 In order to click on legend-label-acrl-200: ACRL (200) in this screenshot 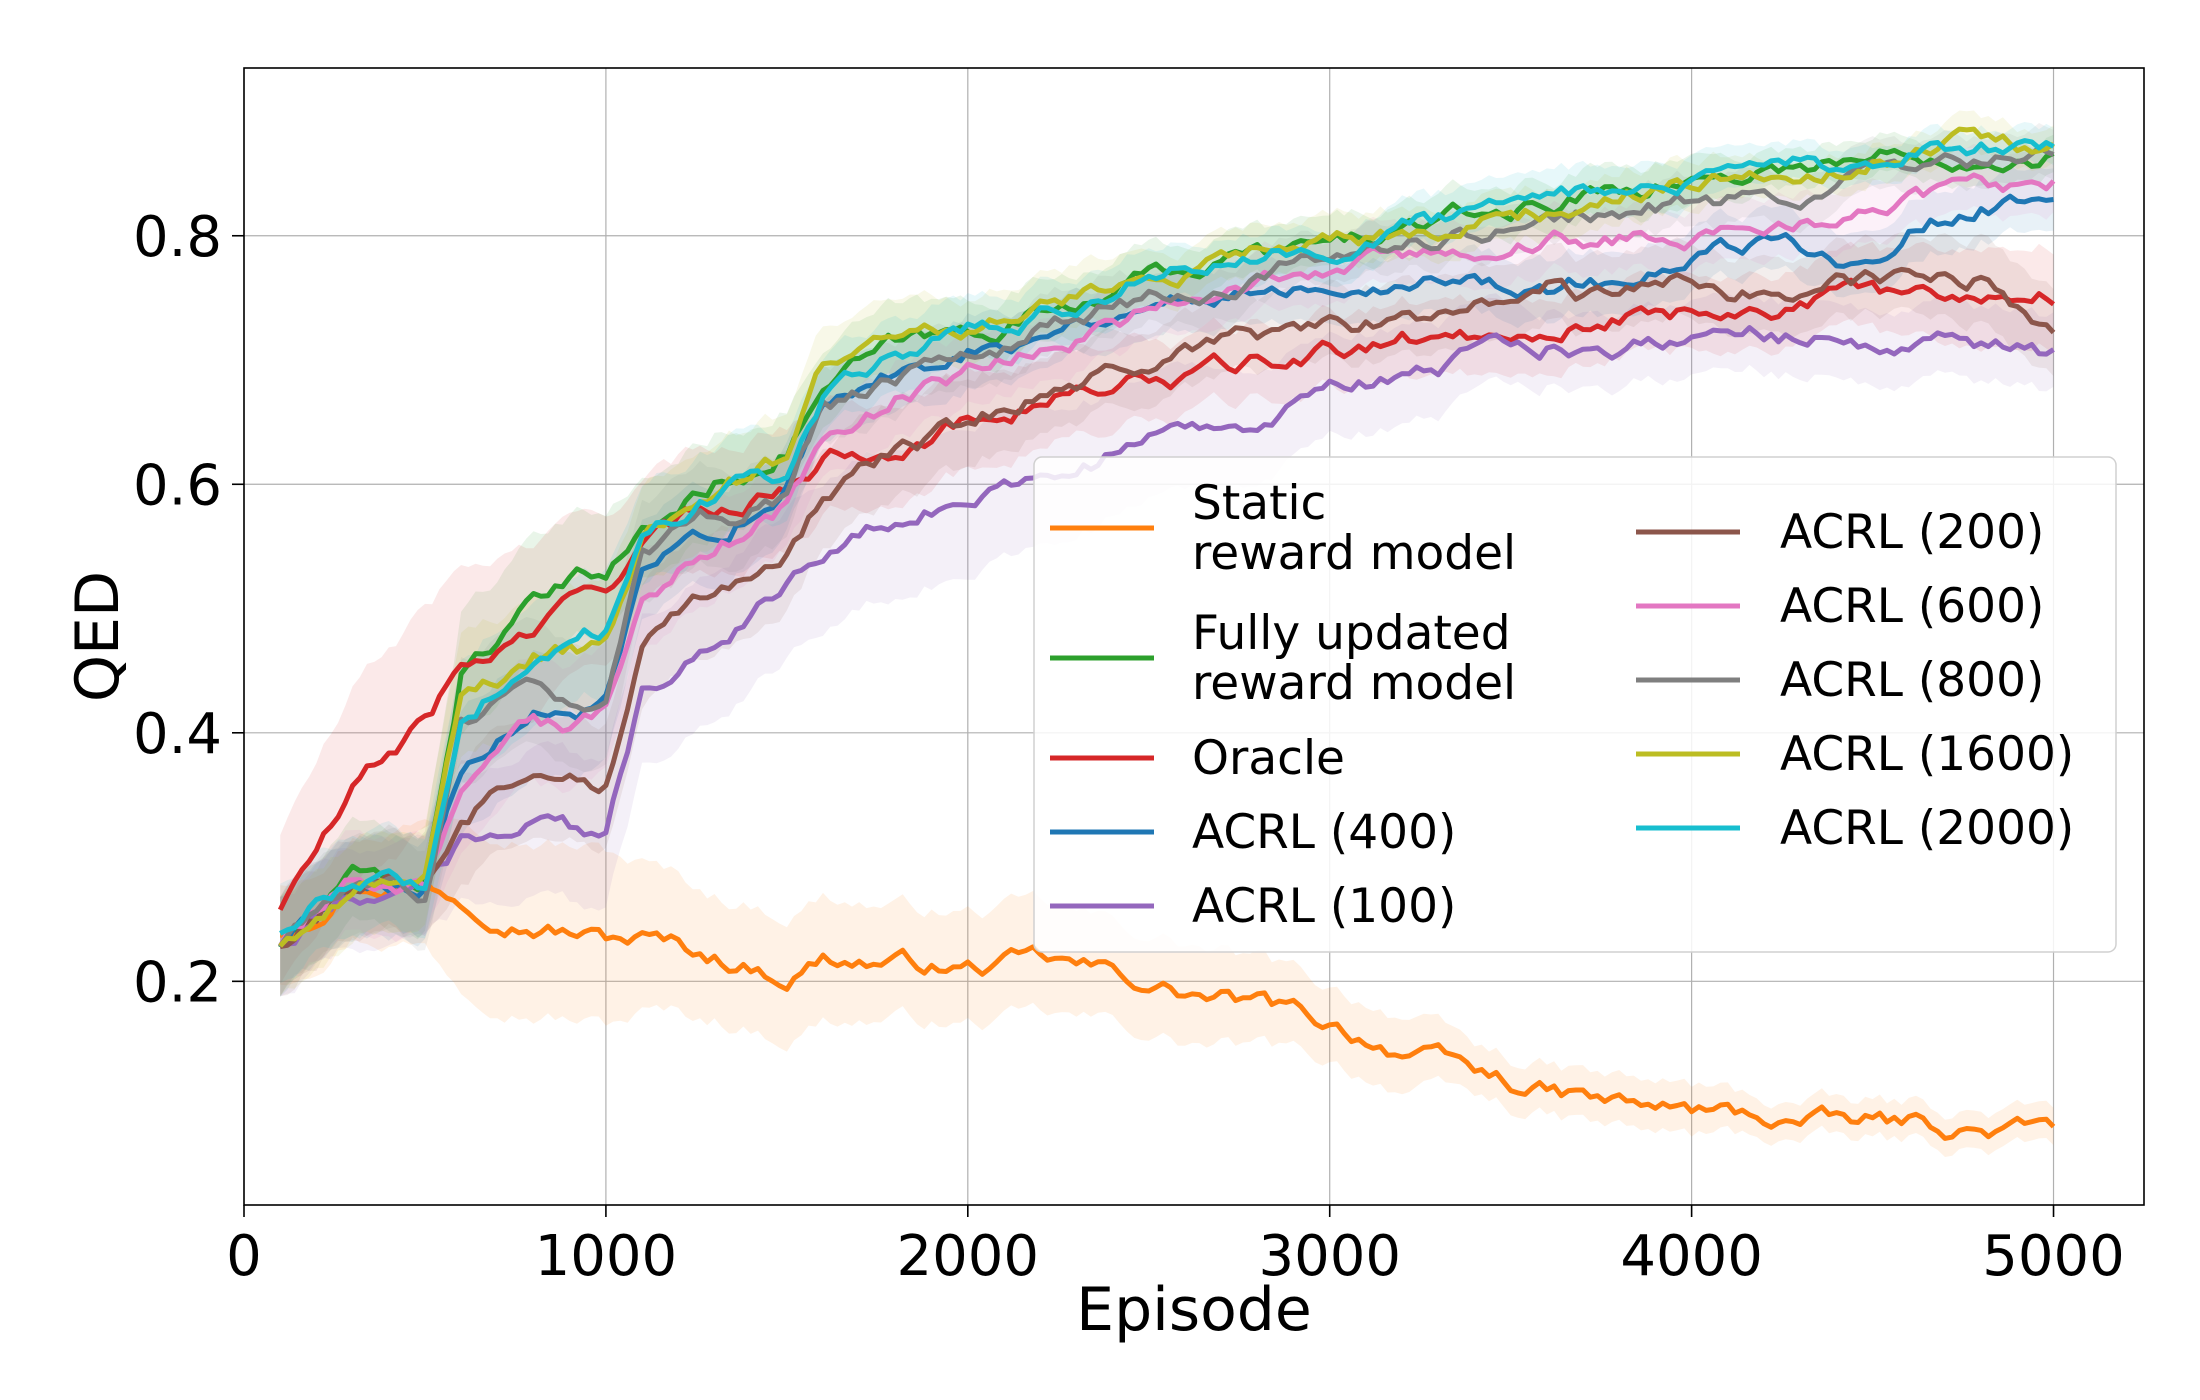, I will do `click(1912, 532)`.